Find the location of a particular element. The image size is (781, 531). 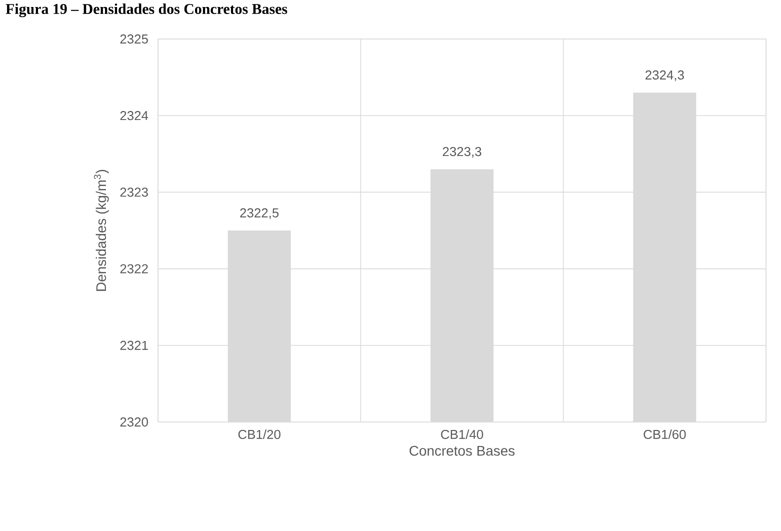

y-tick-label: 2321 is located at coordinates (134, 345).